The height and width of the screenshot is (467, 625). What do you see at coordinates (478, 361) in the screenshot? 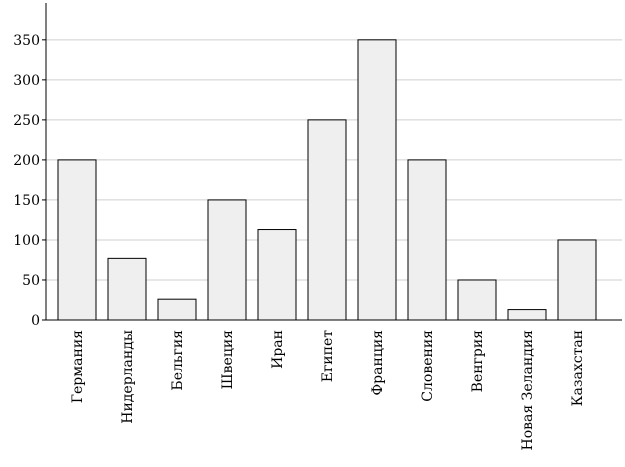
I see `x-tick-label: Венгрия` at bounding box center [478, 361].